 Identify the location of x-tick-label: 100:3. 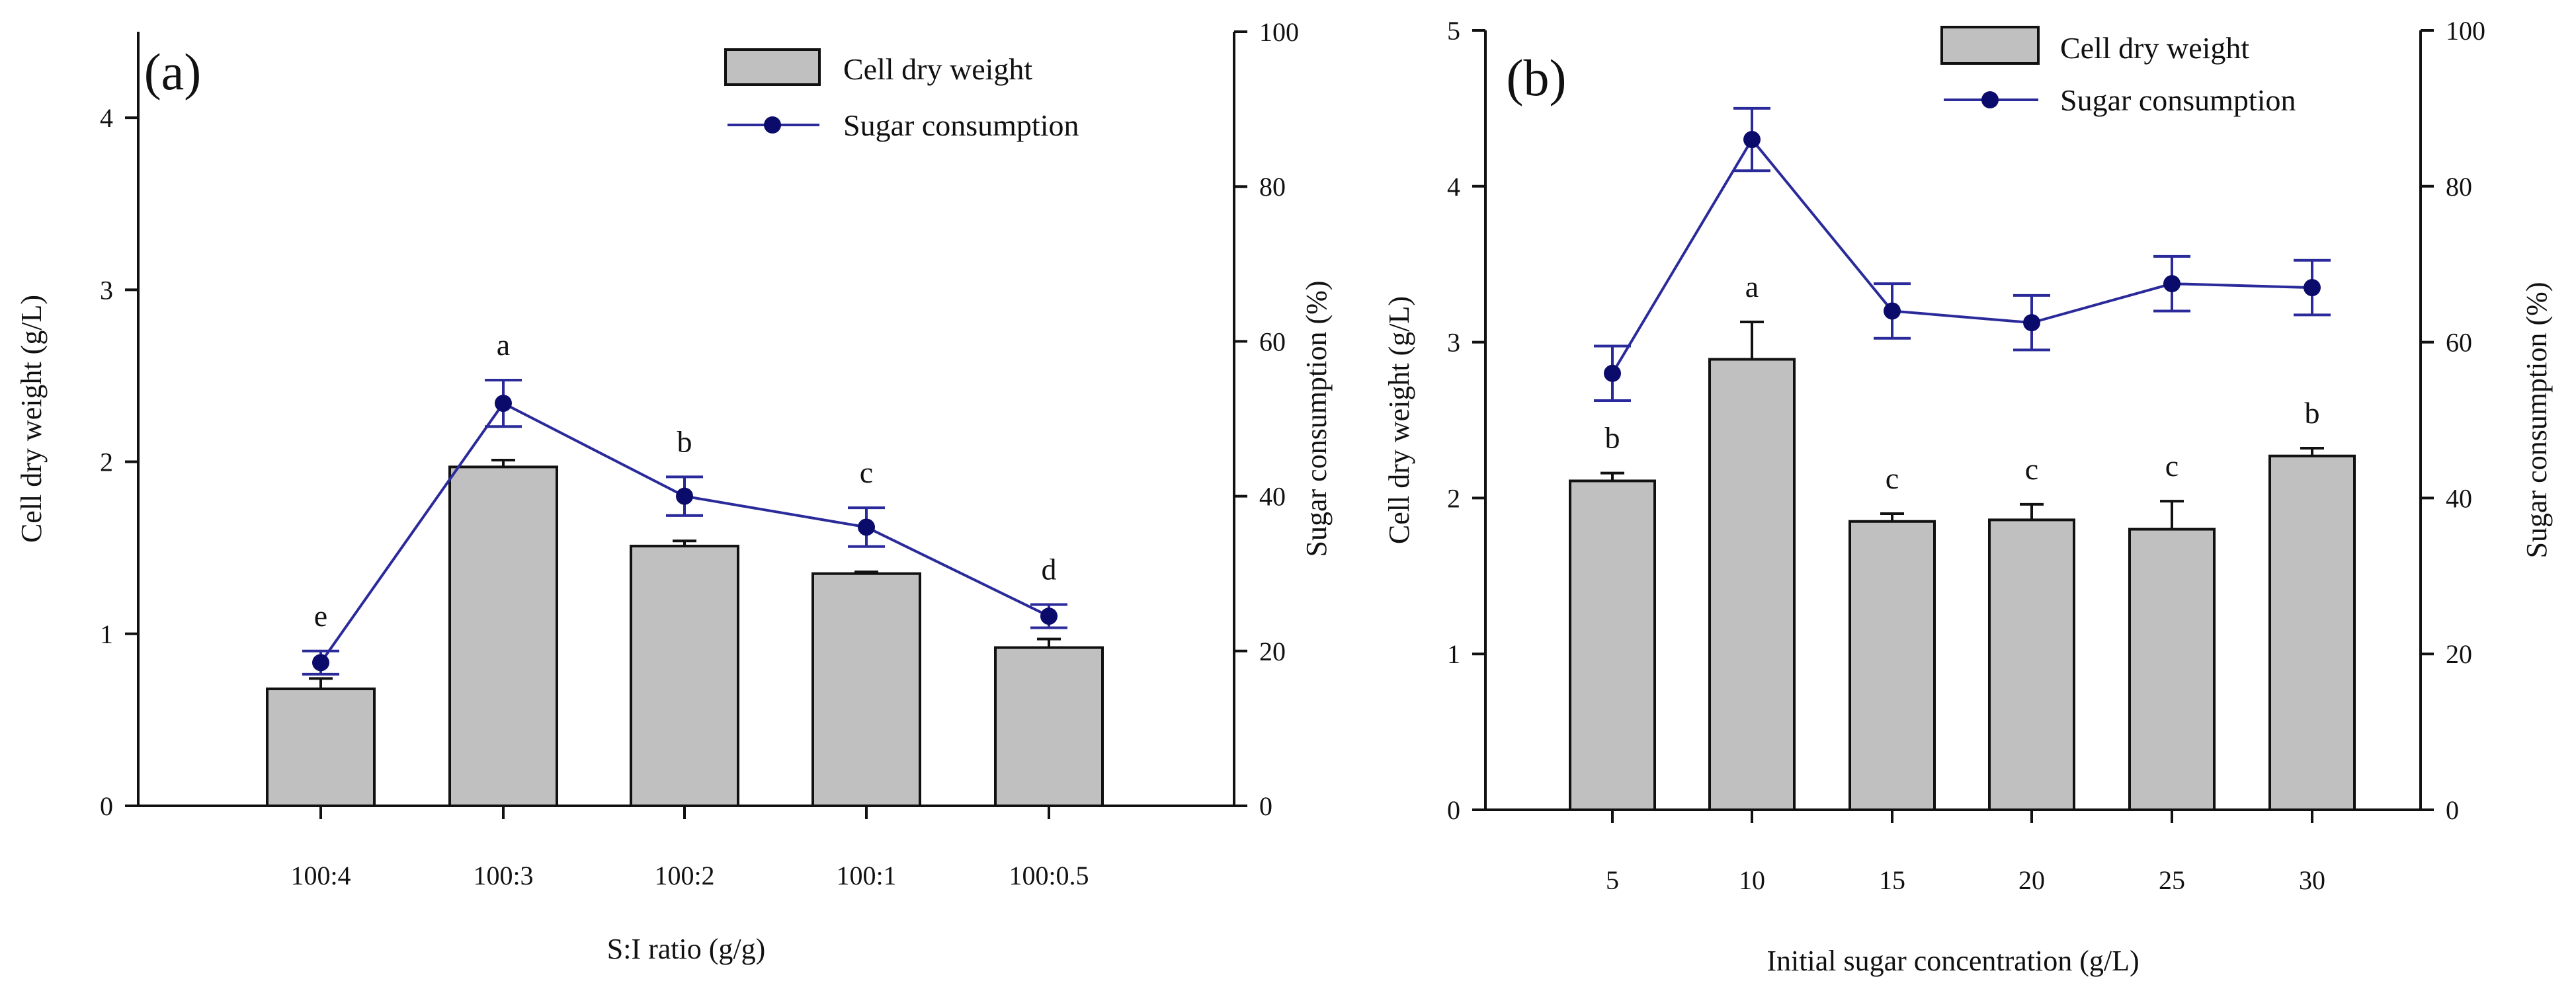
(503, 875).